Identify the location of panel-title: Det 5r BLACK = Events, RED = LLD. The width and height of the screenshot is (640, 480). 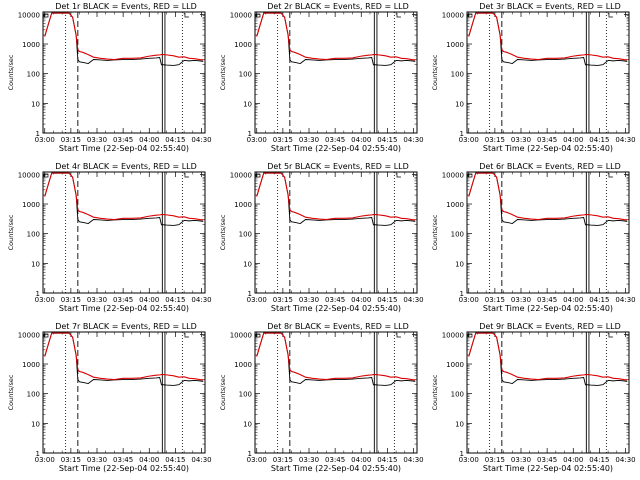
(338, 166).